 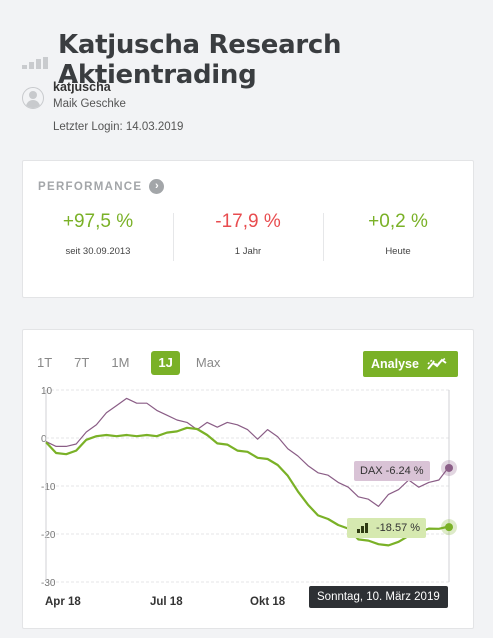 I want to click on avatar, so click(x=33, y=98).